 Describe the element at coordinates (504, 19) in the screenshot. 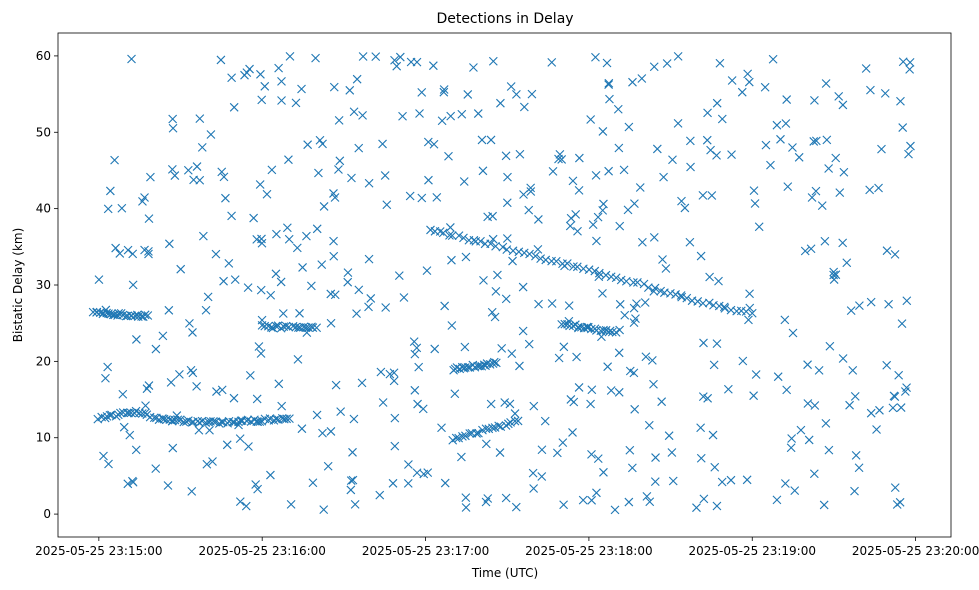

I see `chart-title: Detections in Delay` at that location.